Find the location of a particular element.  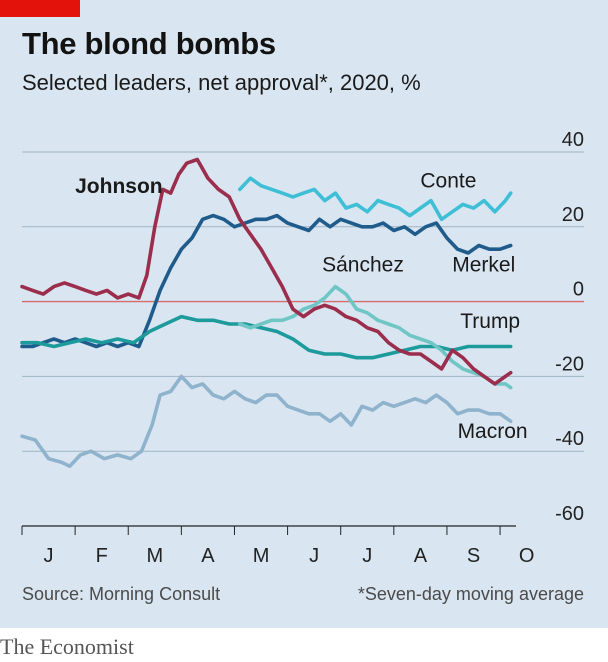

y-tick-label: -20 is located at coordinates (569, 364).